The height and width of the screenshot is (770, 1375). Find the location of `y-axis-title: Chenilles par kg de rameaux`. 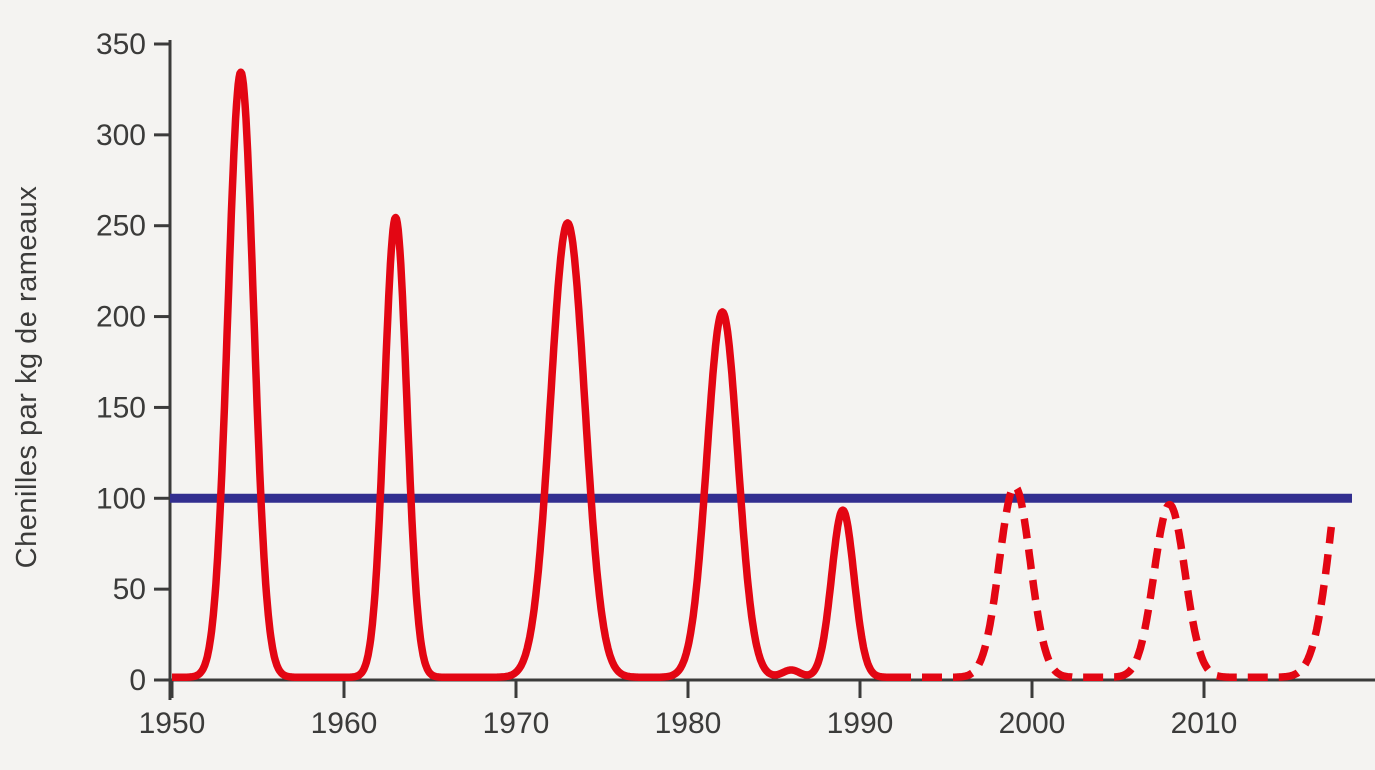

y-axis-title: Chenilles par kg de rameaux is located at coordinates (27, 377).